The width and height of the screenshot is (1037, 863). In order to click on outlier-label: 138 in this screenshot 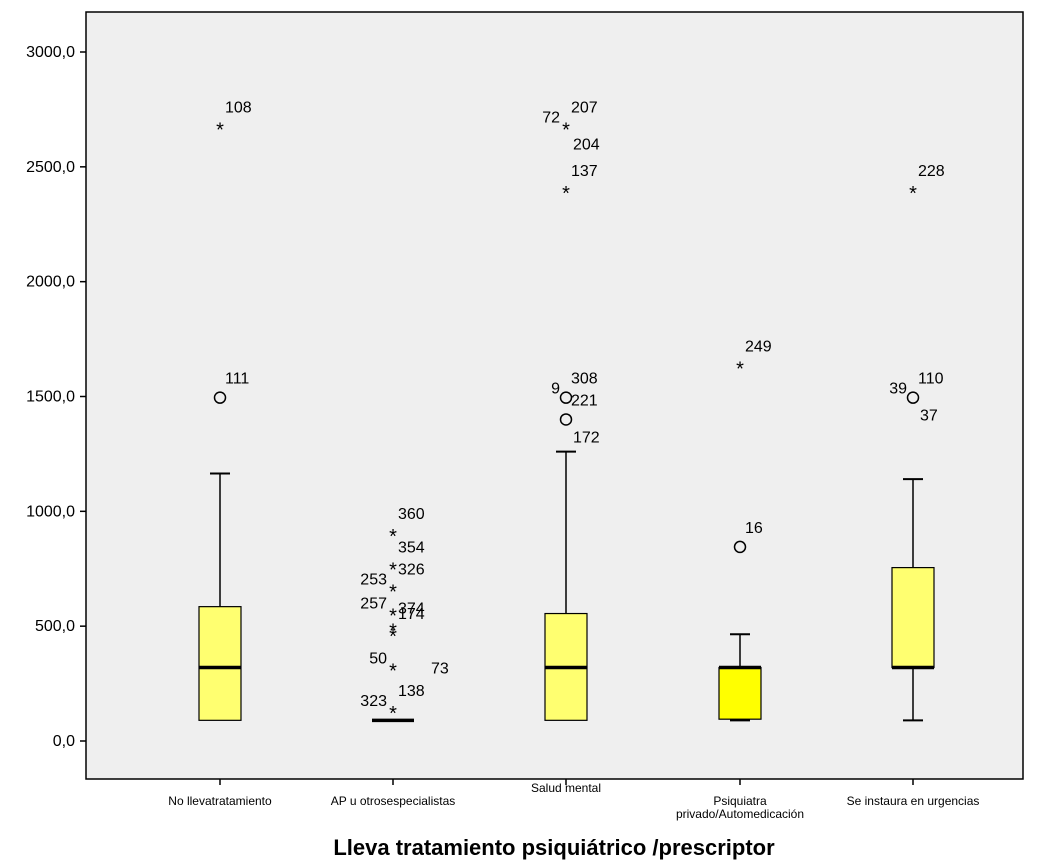, I will do `click(411, 691)`.